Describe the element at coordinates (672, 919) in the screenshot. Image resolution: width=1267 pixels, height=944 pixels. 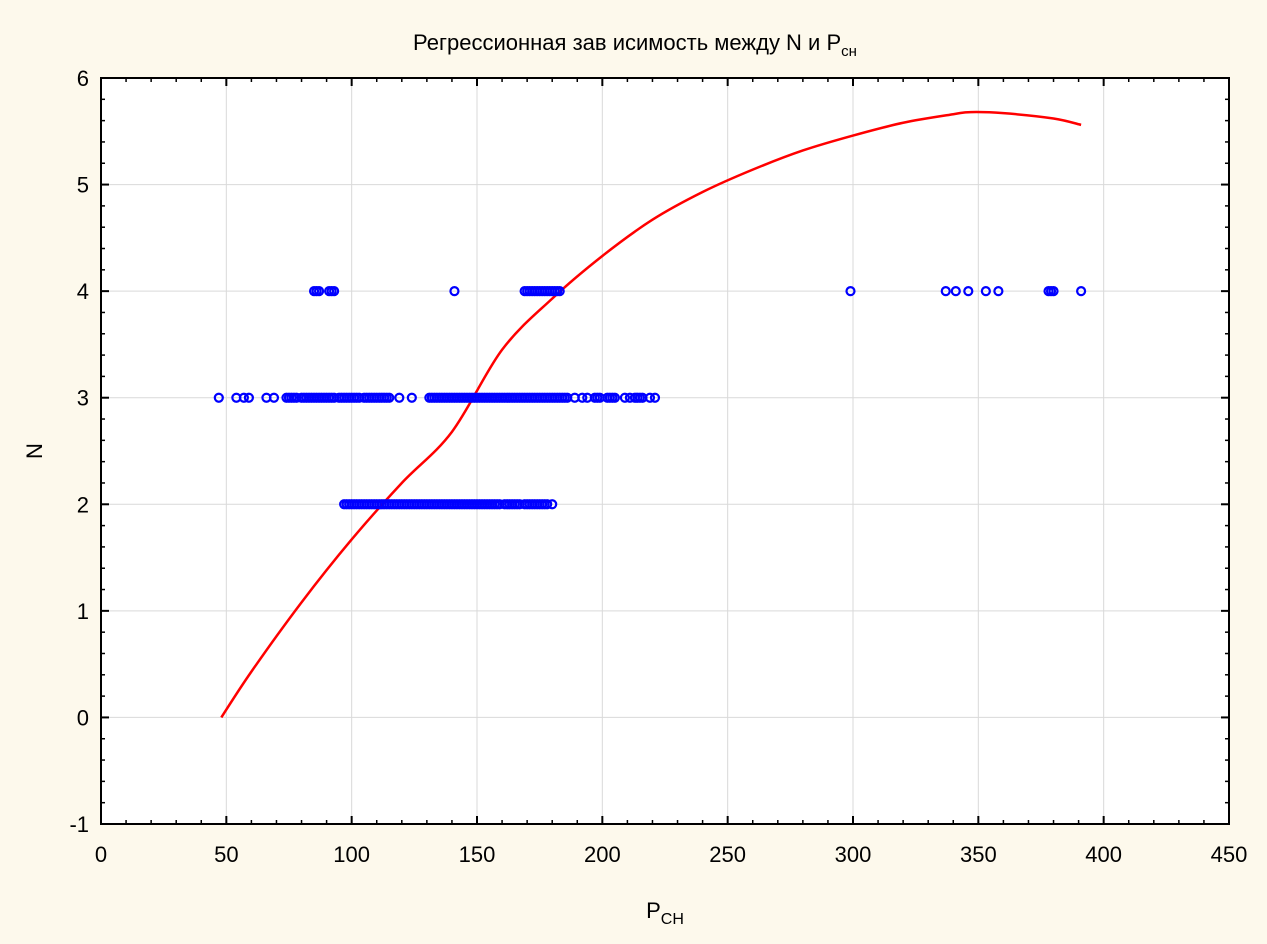
I see `x-axis-label-subscript: CH` at that location.